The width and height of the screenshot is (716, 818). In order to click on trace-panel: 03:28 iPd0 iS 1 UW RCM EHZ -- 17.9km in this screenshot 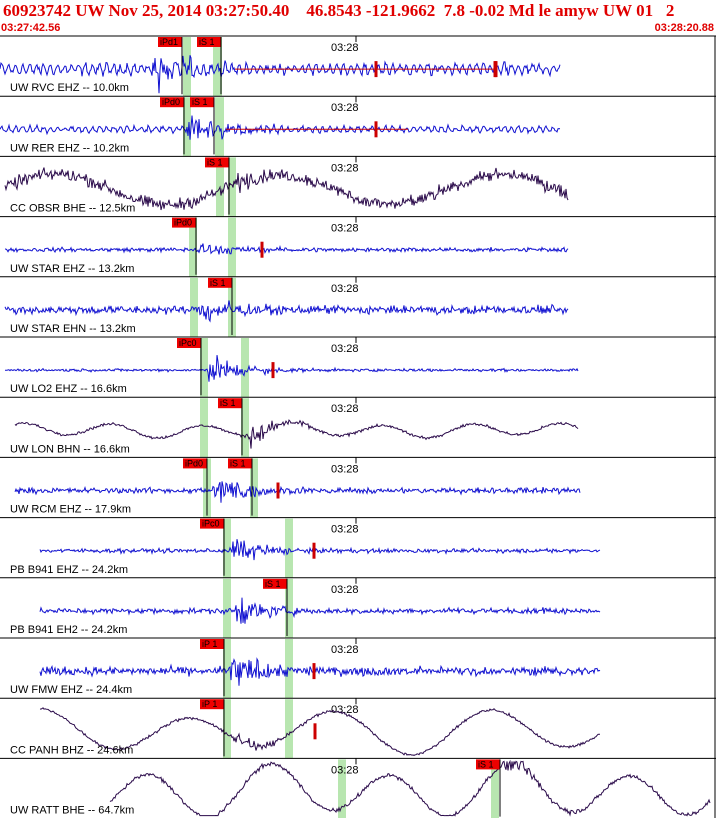, I will do `click(358, 488)`.